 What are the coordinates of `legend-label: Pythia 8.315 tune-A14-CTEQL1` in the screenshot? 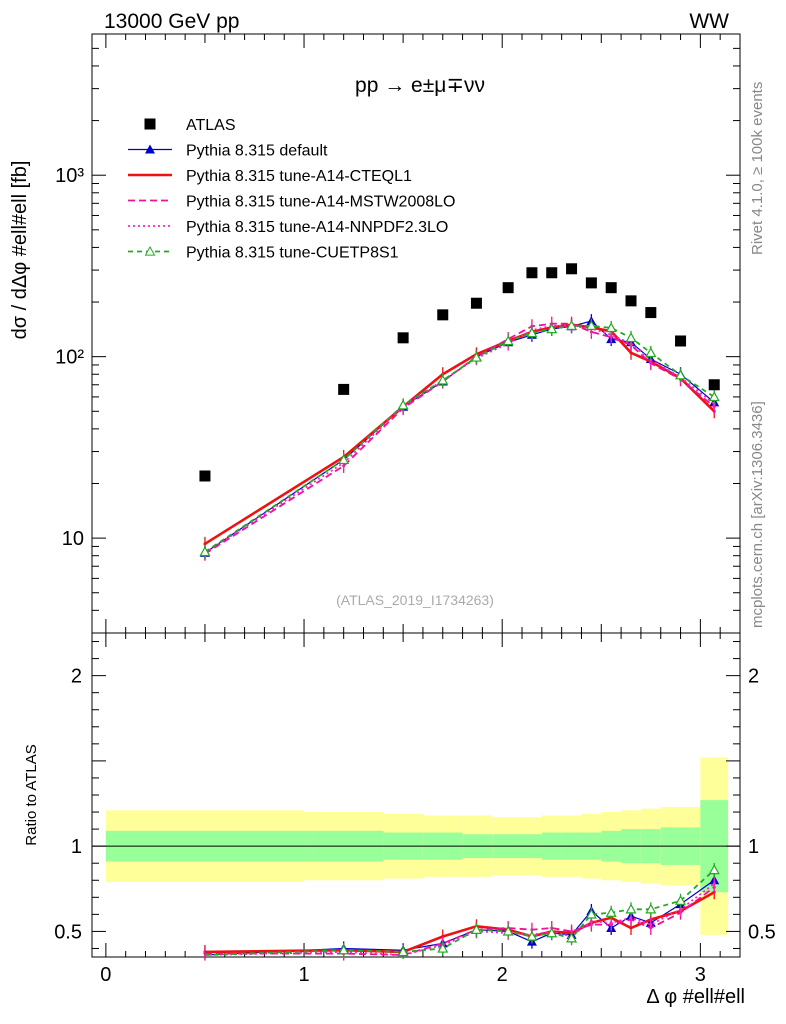 It's located at (299, 176).